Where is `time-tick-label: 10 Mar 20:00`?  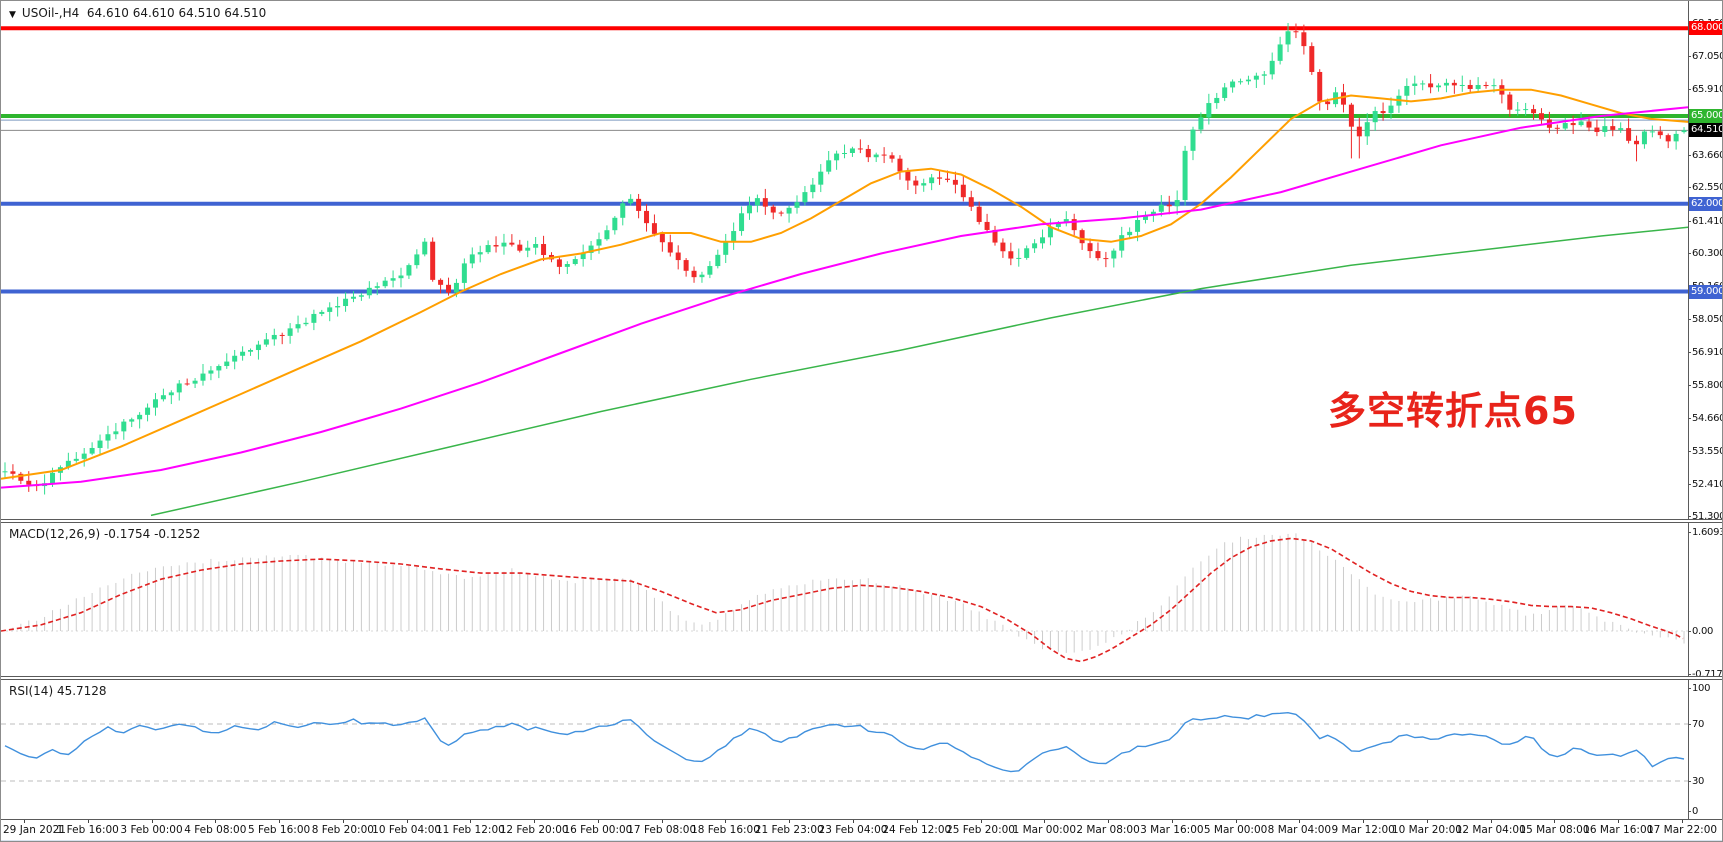 time-tick-label: 10 Mar 20:00 is located at coordinates (1426, 830).